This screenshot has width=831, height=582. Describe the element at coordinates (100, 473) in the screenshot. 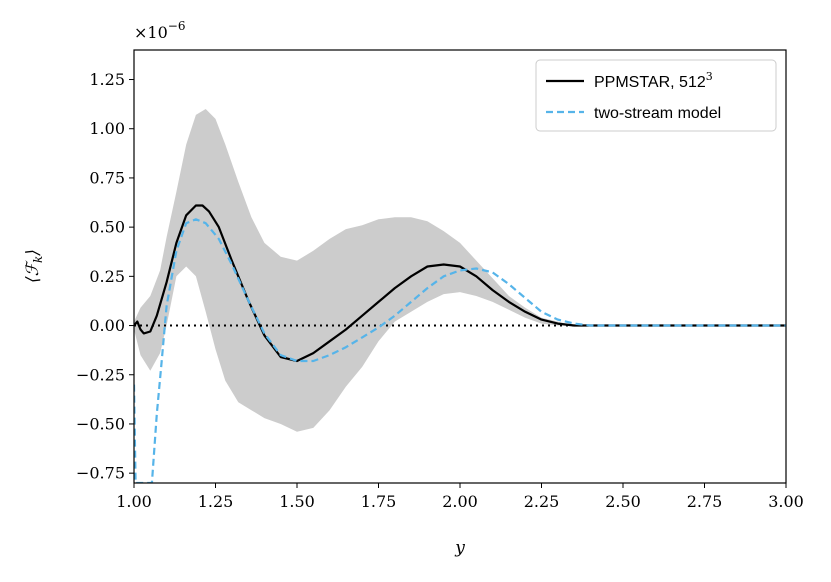

I see `y-tick-label: −0.75` at that location.